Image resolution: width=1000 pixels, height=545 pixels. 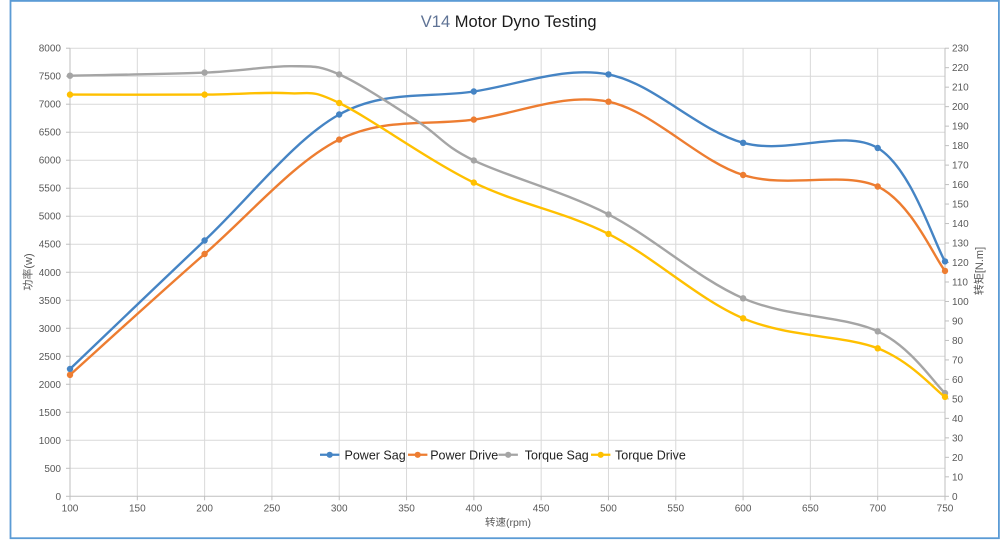 What do you see at coordinates (743, 509) in the screenshot?
I see `svg-text: 600` at bounding box center [743, 509].